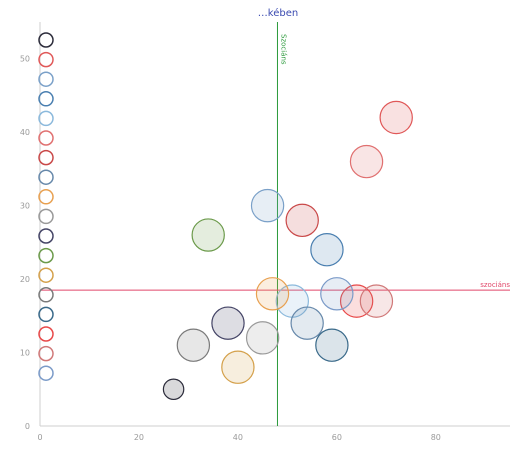 This screenshot has width=523, height=455. I want to click on x-tick-label: 40, so click(238, 437).